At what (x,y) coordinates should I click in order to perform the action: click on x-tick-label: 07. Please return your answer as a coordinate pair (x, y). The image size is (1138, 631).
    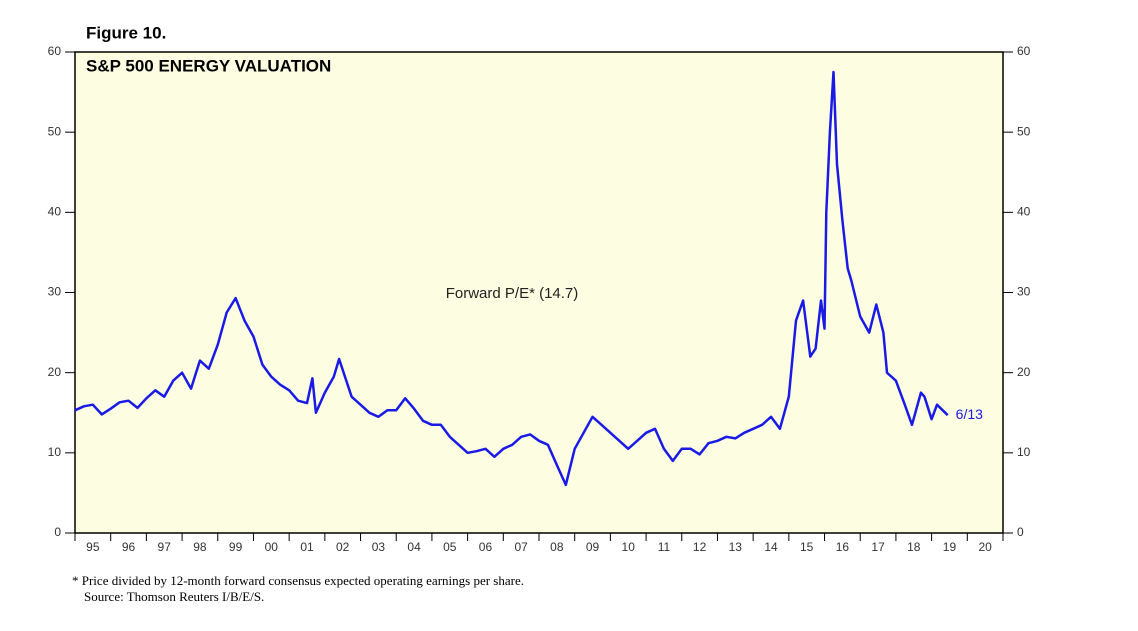
    Looking at the image, I should click on (521, 547).